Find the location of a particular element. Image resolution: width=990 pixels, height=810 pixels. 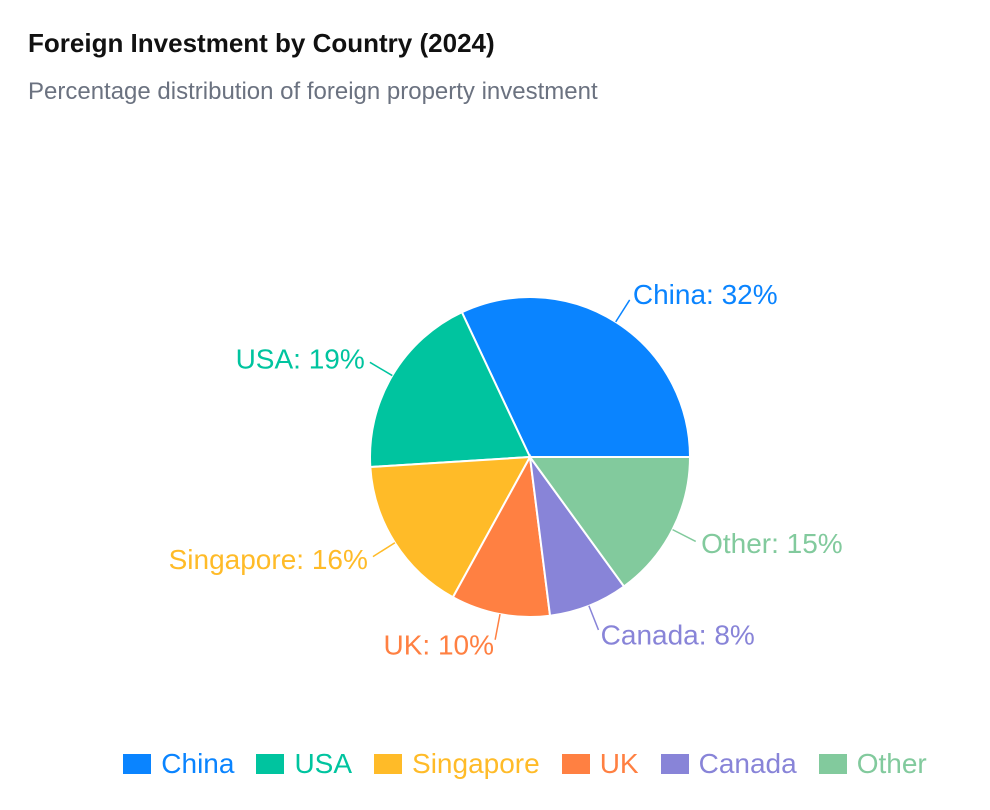

pie-slice-china is located at coordinates (576, 377).